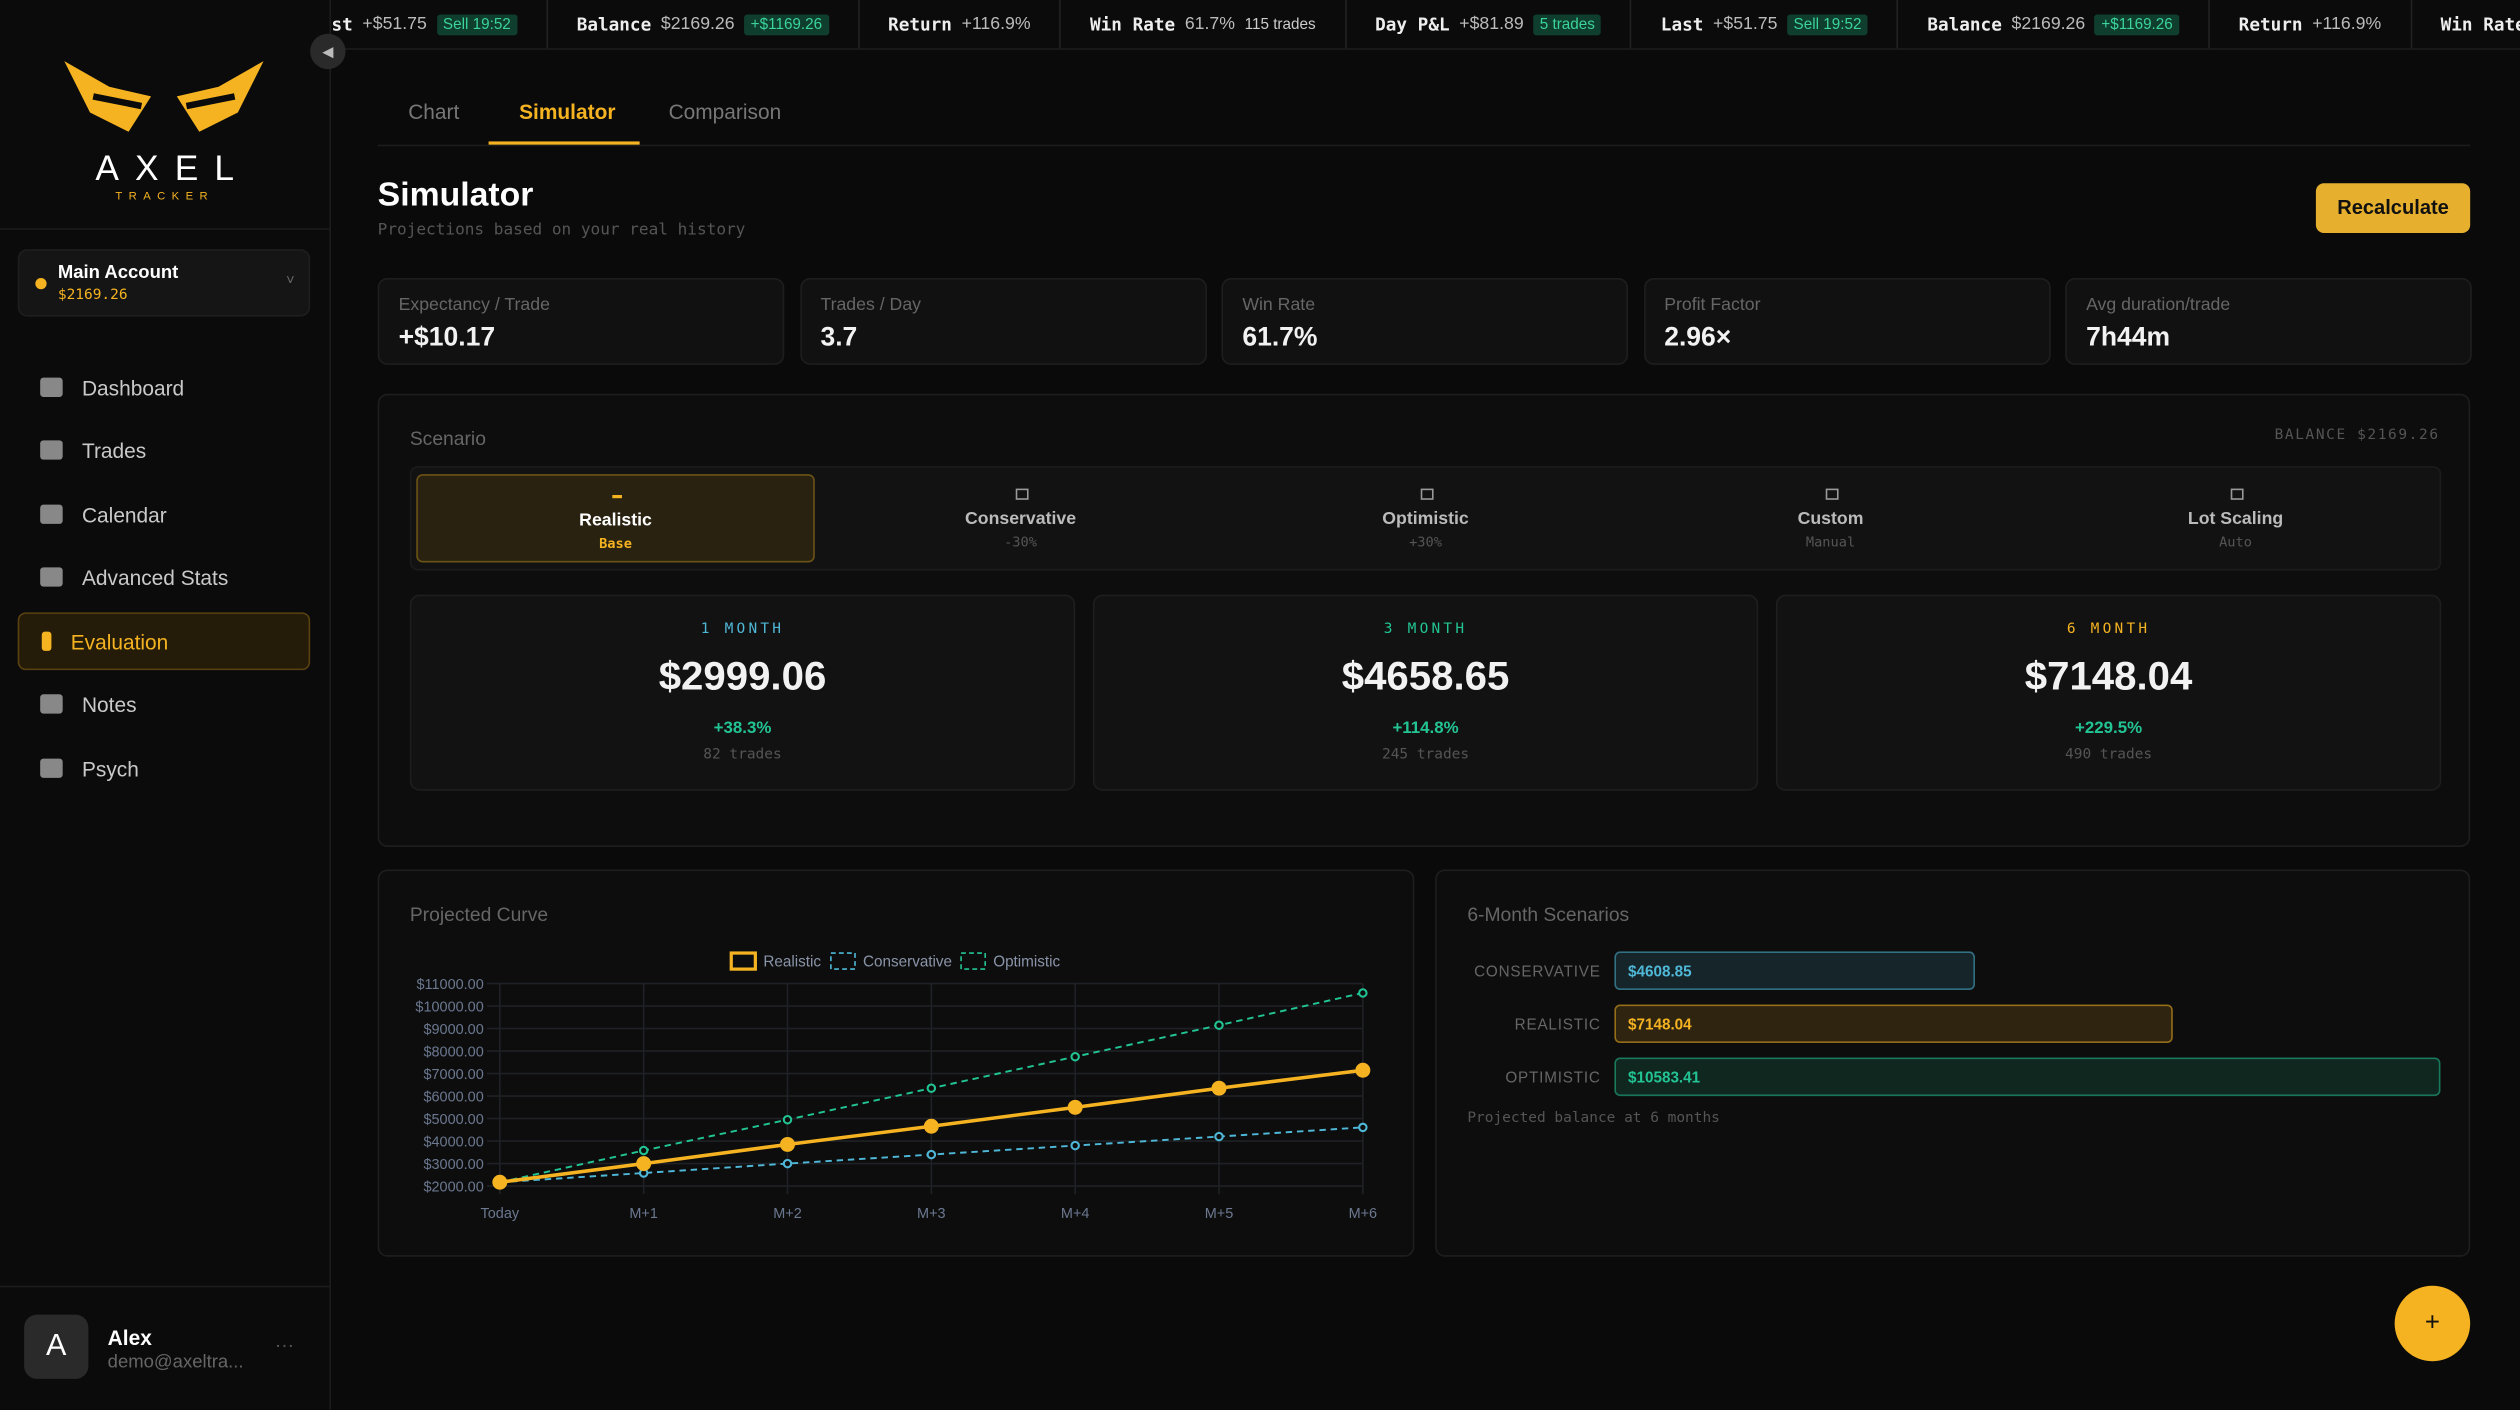  Describe the element at coordinates (742, 677) in the screenshot. I see `projection-amount: $2999.06` at that location.